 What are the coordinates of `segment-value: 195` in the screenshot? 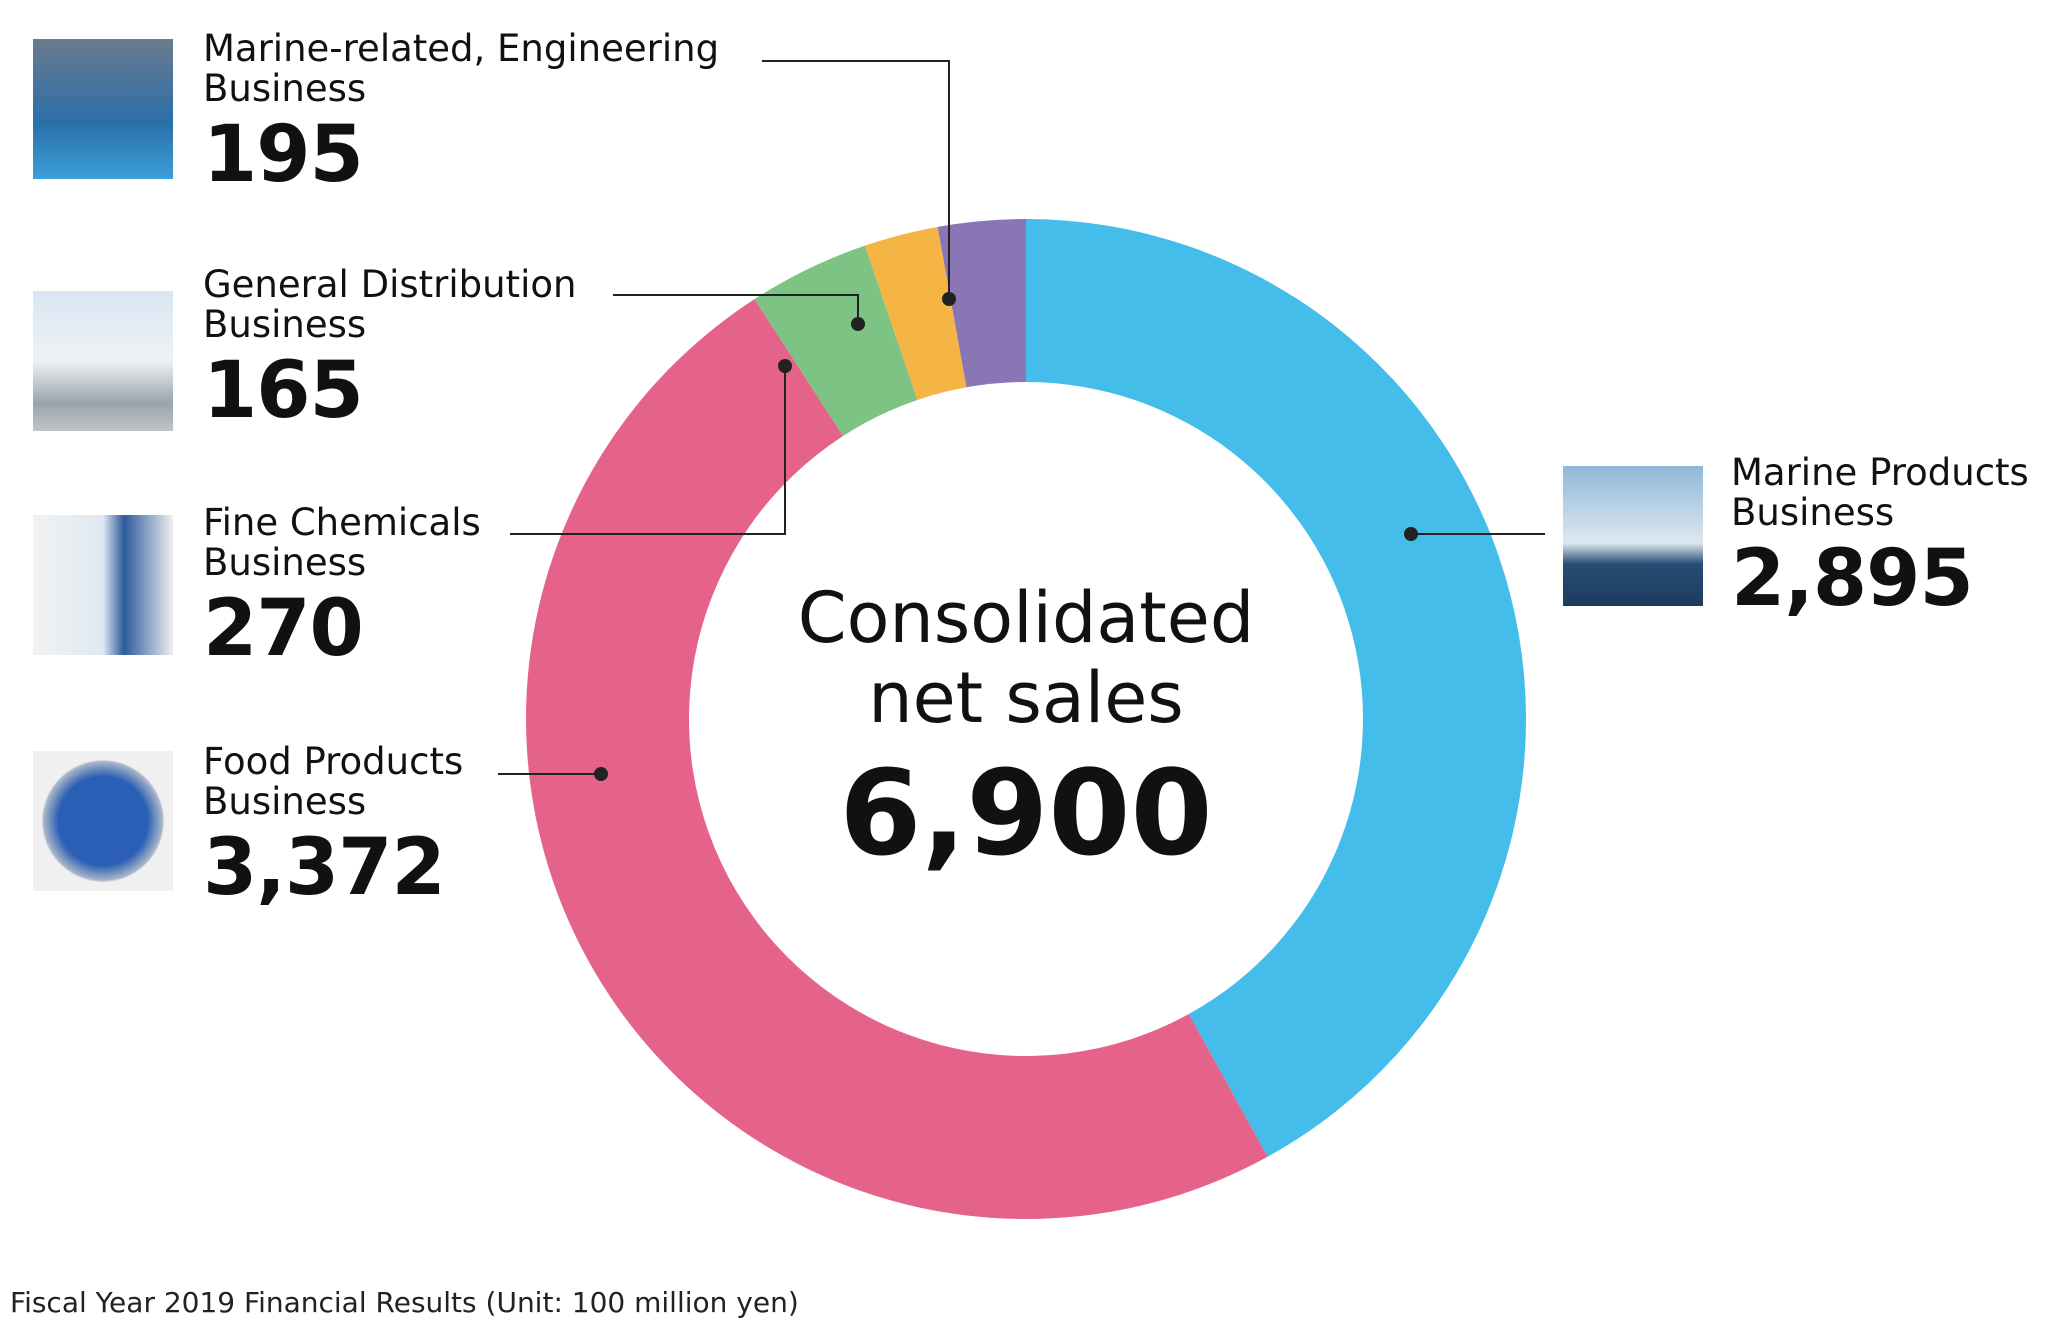 It's located at (283, 155).